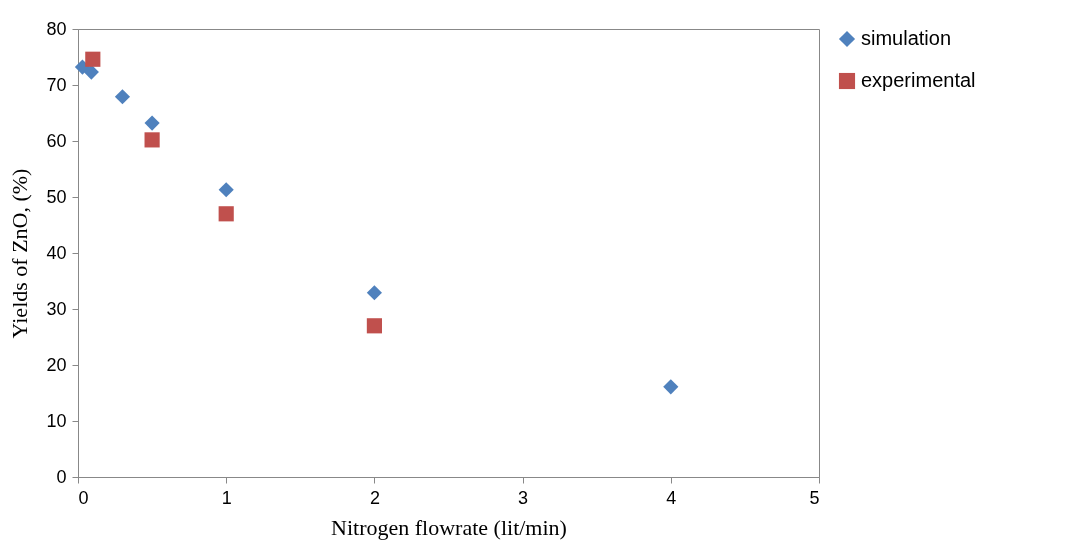 This screenshot has width=1066, height=555. What do you see at coordinates (56, 196) in the screenshot?
I see `y-tick-label: 50` at bounding box center [56, 196].